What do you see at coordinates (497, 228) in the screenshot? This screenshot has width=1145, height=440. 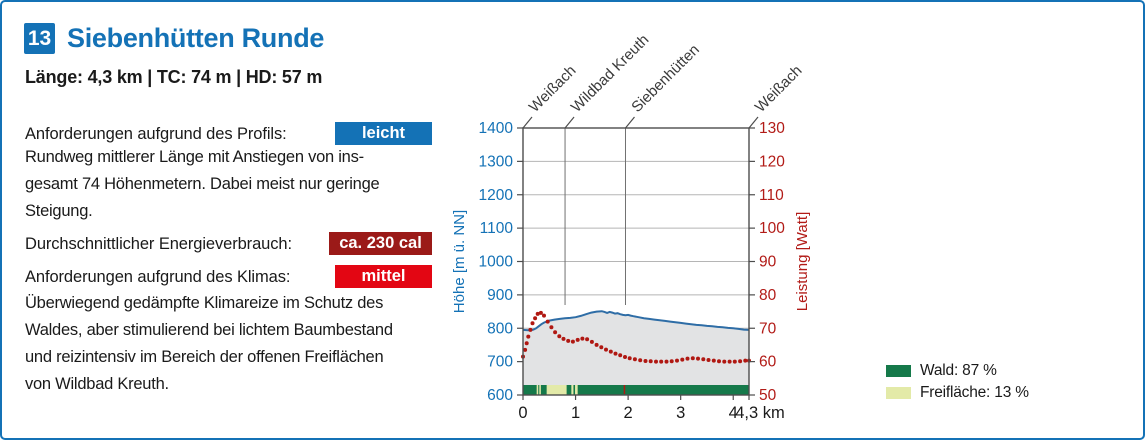 I see `left-tick-label: 1100` at bounding box center [497, 228].